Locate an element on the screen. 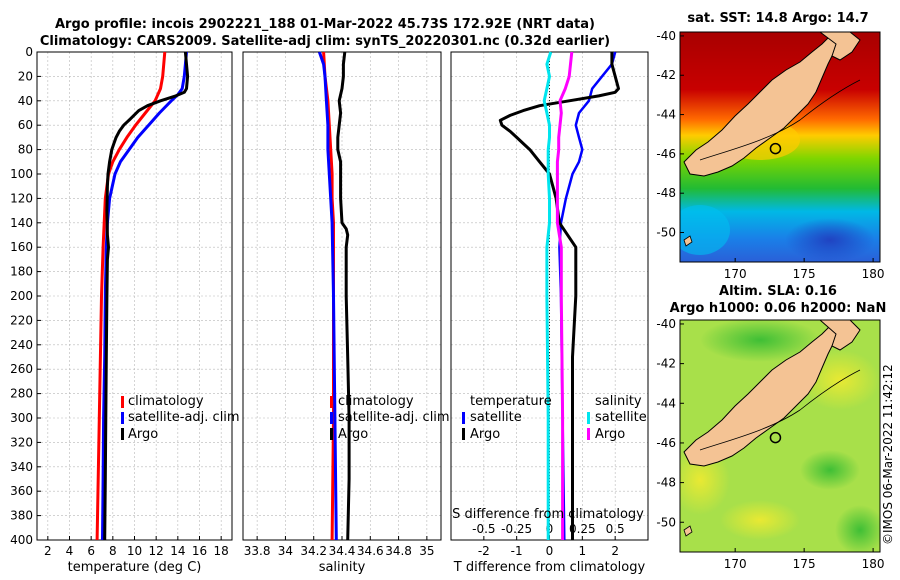  y-tick-label: 160 is located at coordinates (21, 247).